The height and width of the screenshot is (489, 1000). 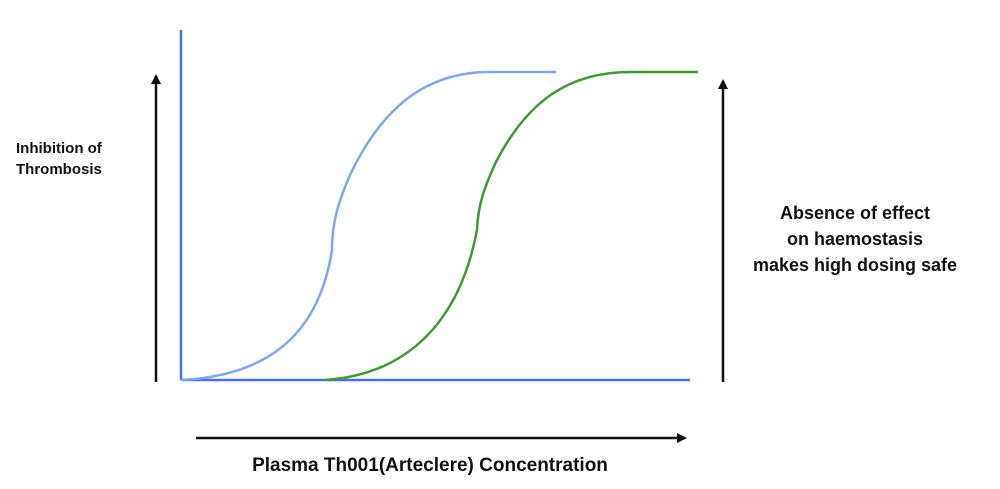 I want to click on right-annotation-line-1: Absence of effect, so click(x=855, y=213).